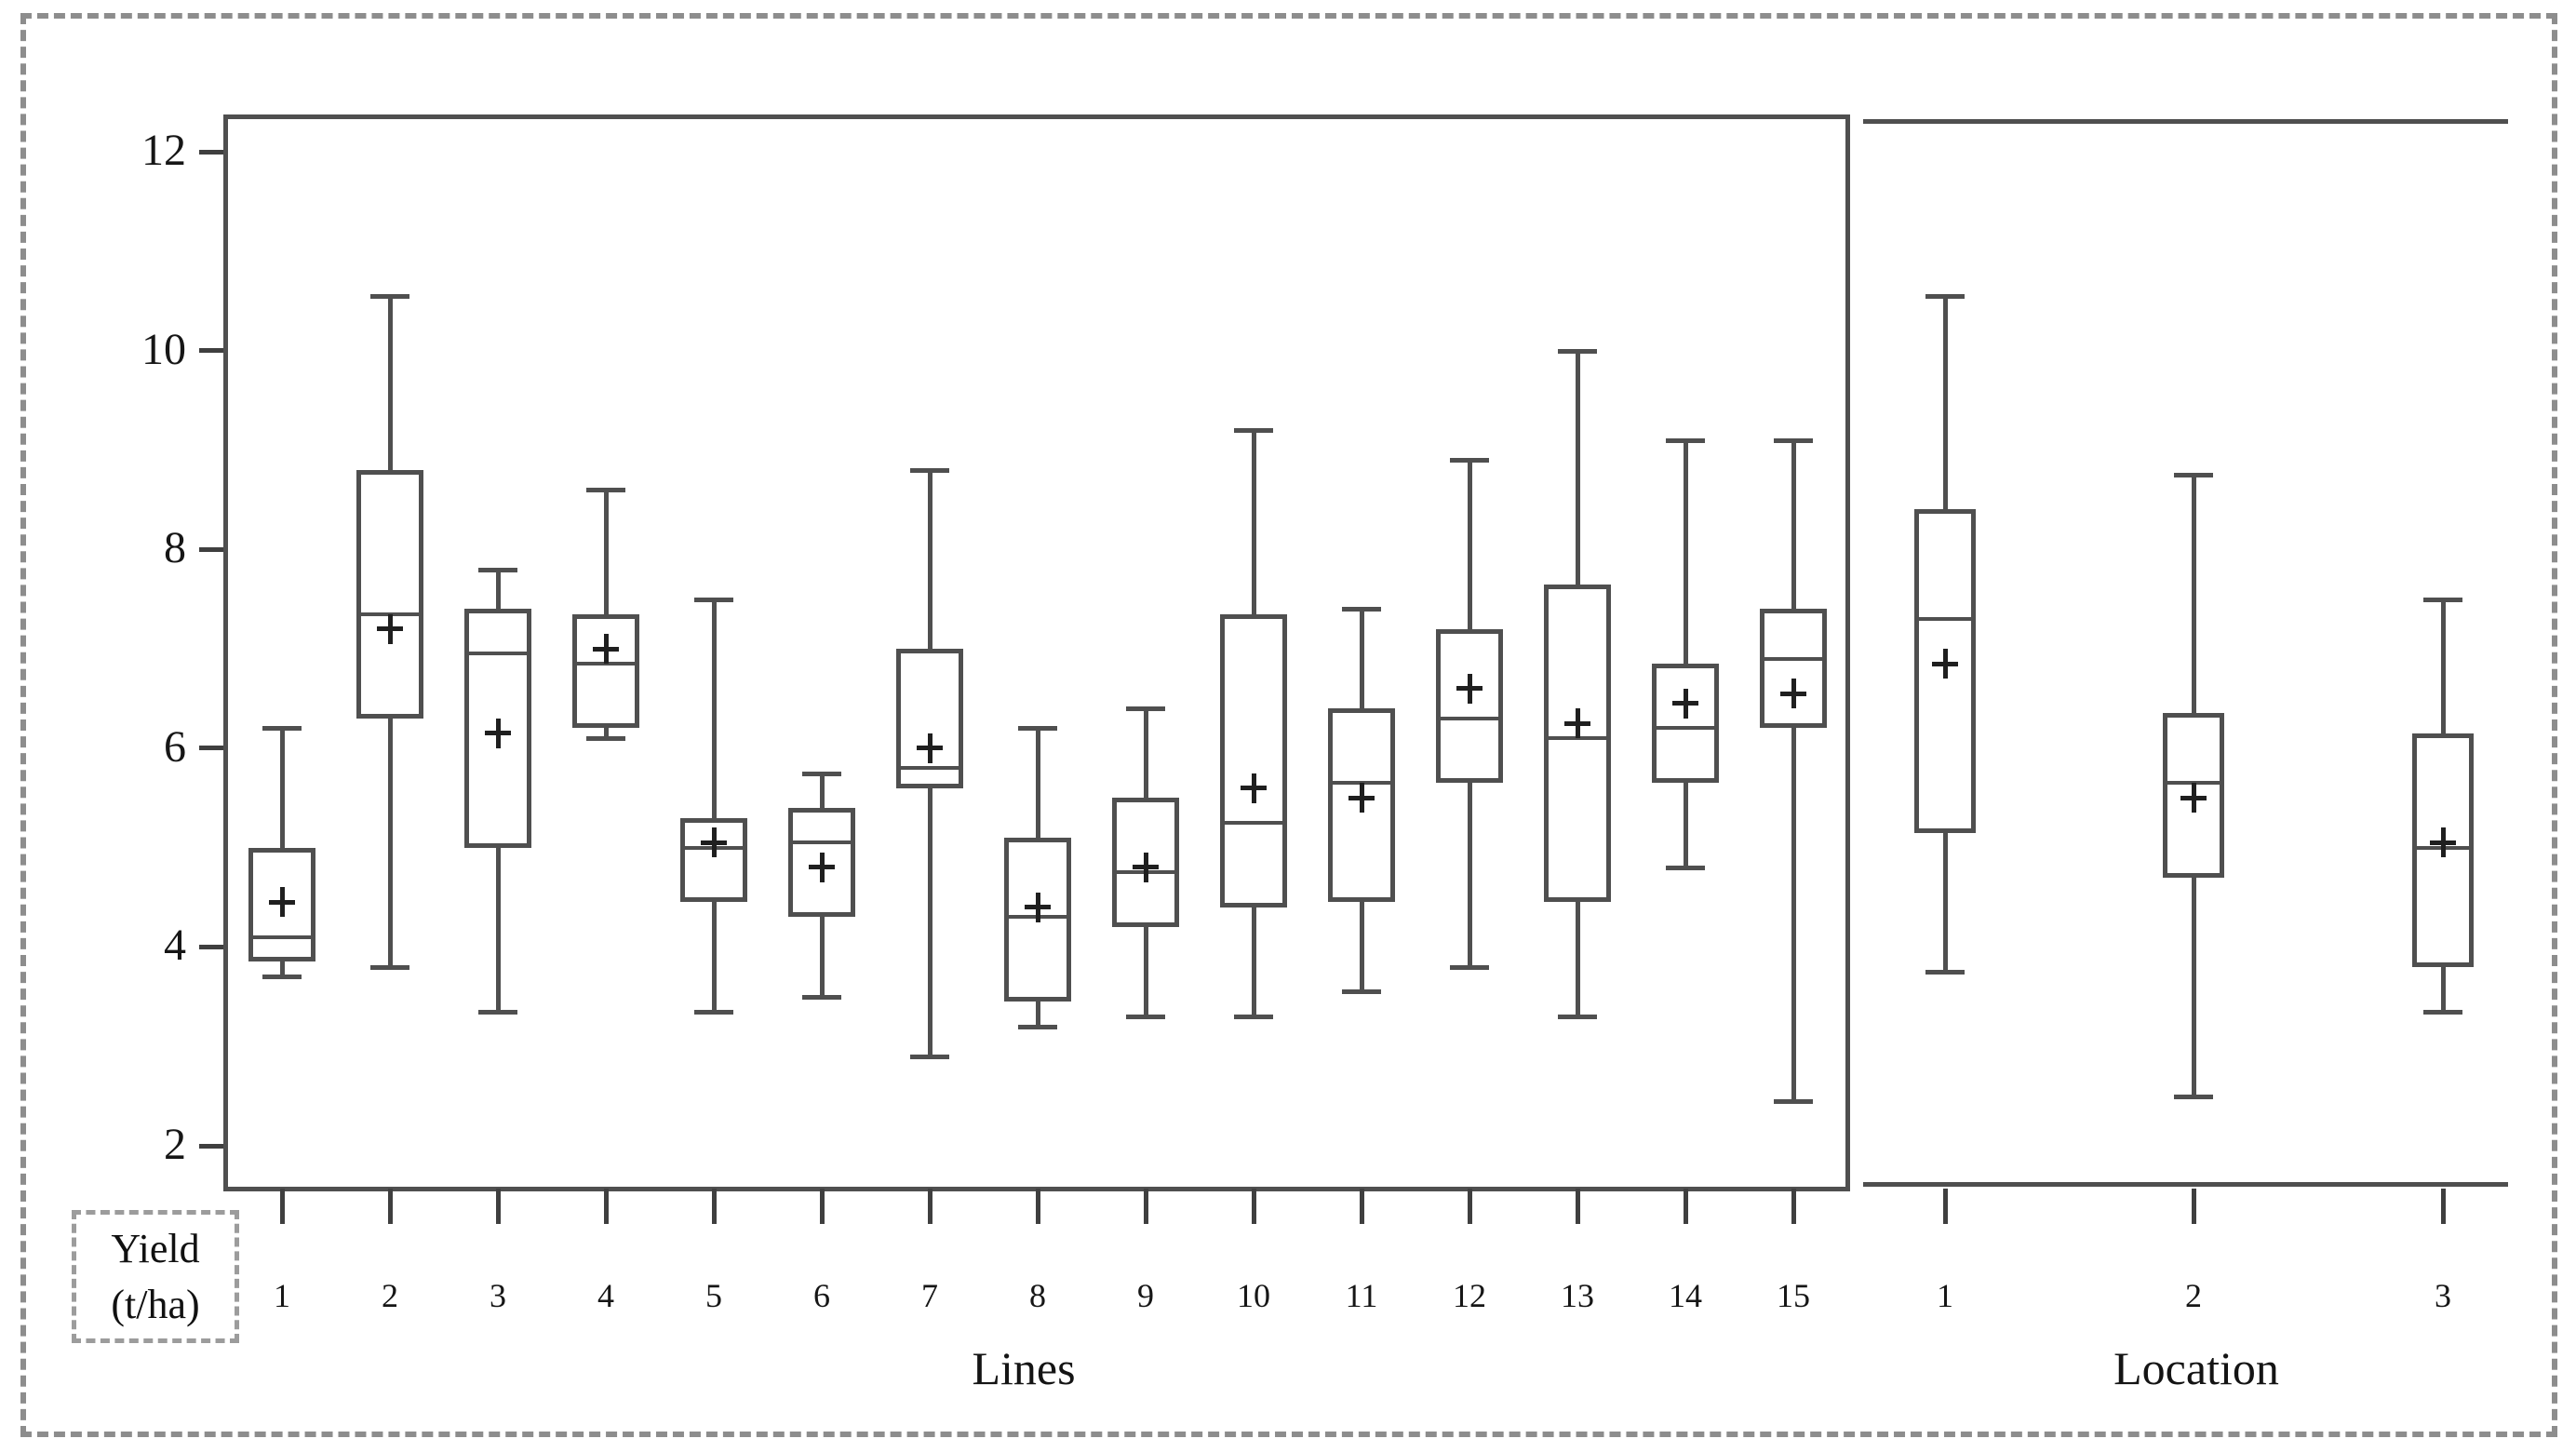  What do you see at coordinates (1577, 1295) in the screenshot?
I see `x-tick-label: 13` at bounding box center [1577, 1295].